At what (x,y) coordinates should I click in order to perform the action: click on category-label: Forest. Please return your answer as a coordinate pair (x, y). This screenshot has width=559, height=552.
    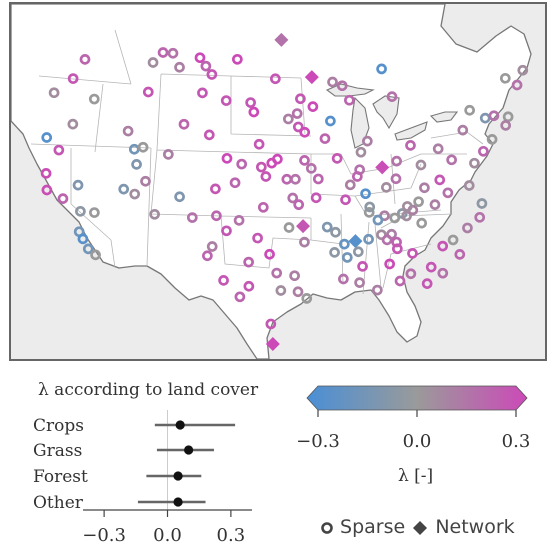
    Looking at the image, I should click on (60, 477).